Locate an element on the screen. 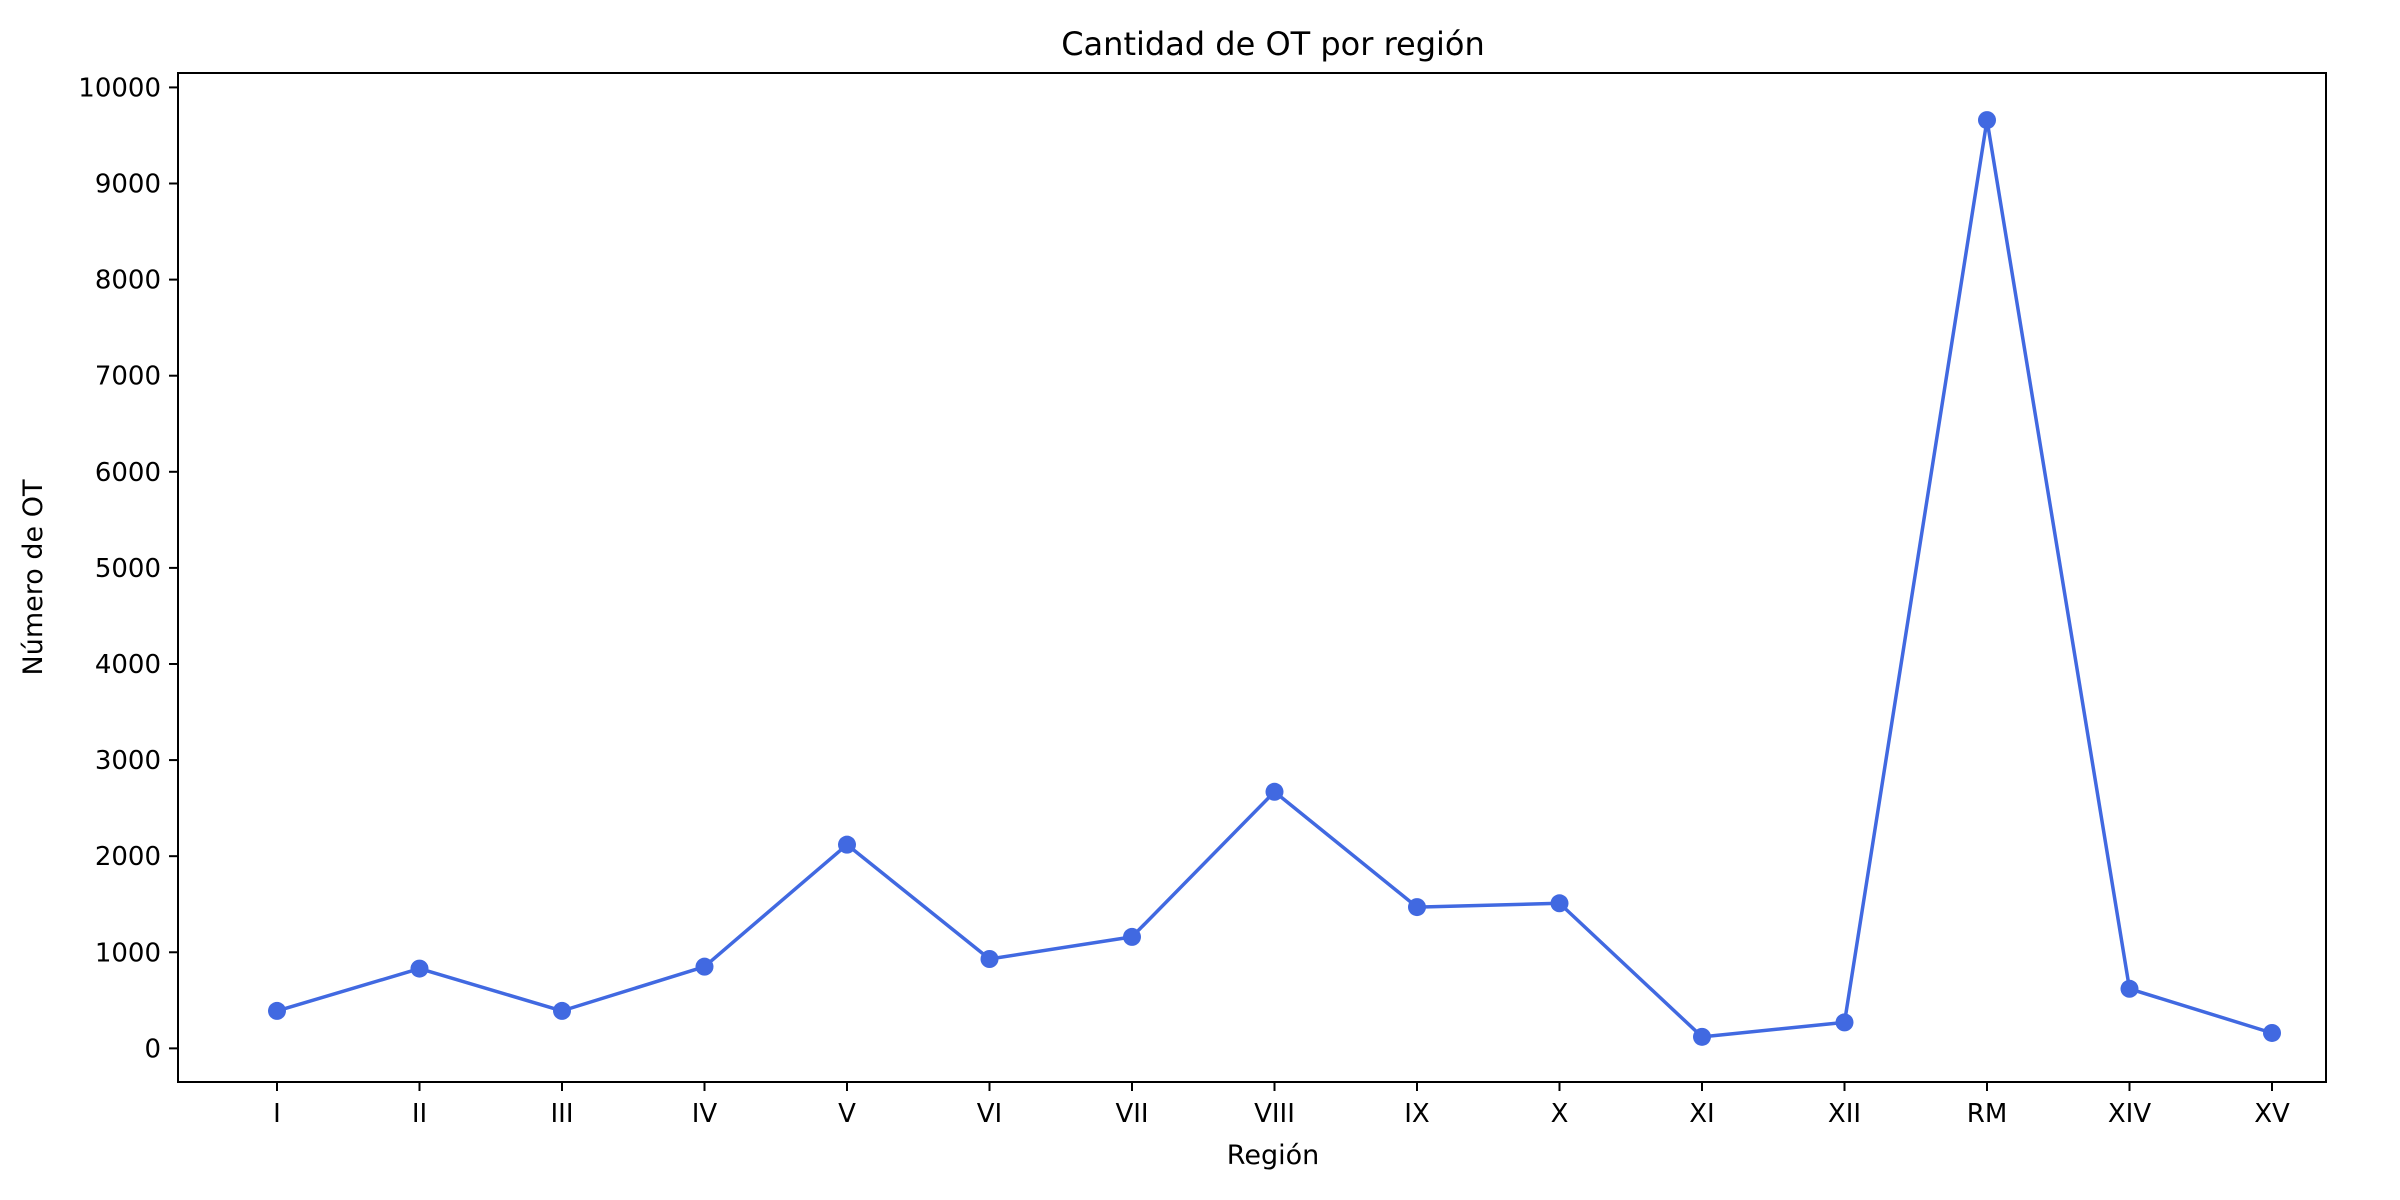 The image size is (2400, 1200). x-tick-label: XV is located at coordinates (2272, 1114).